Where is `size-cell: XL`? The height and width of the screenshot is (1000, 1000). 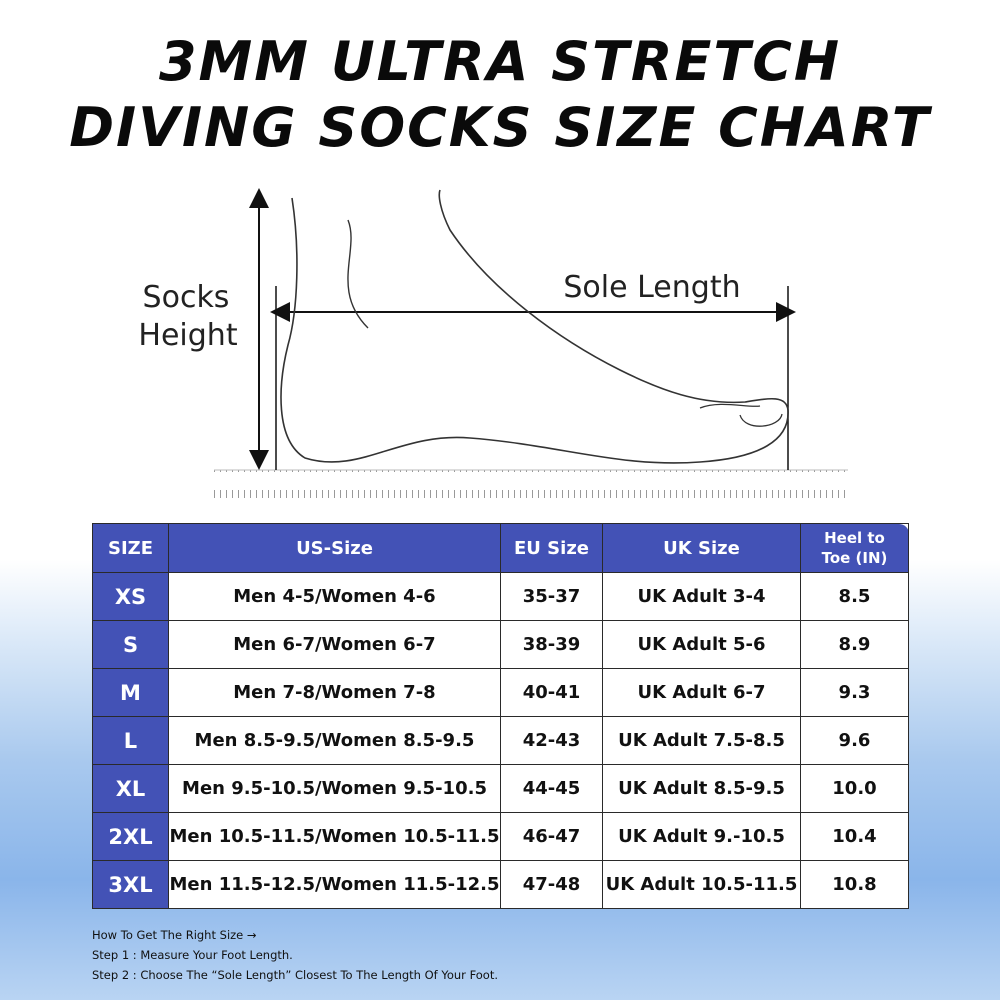
size-cell: XL is located at coordinates (130, 788).